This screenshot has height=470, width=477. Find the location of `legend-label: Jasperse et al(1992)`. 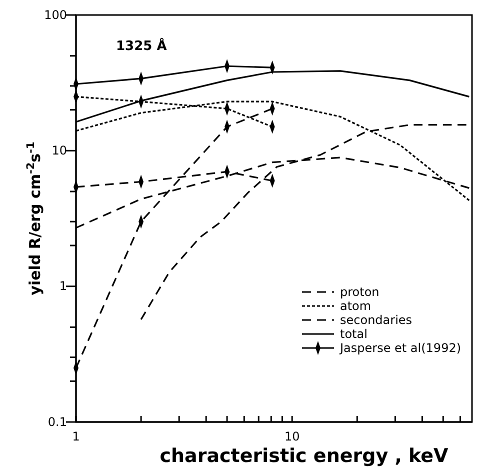

legend-label: Jasperse et al(1992) is located at coordinates (400, 348).